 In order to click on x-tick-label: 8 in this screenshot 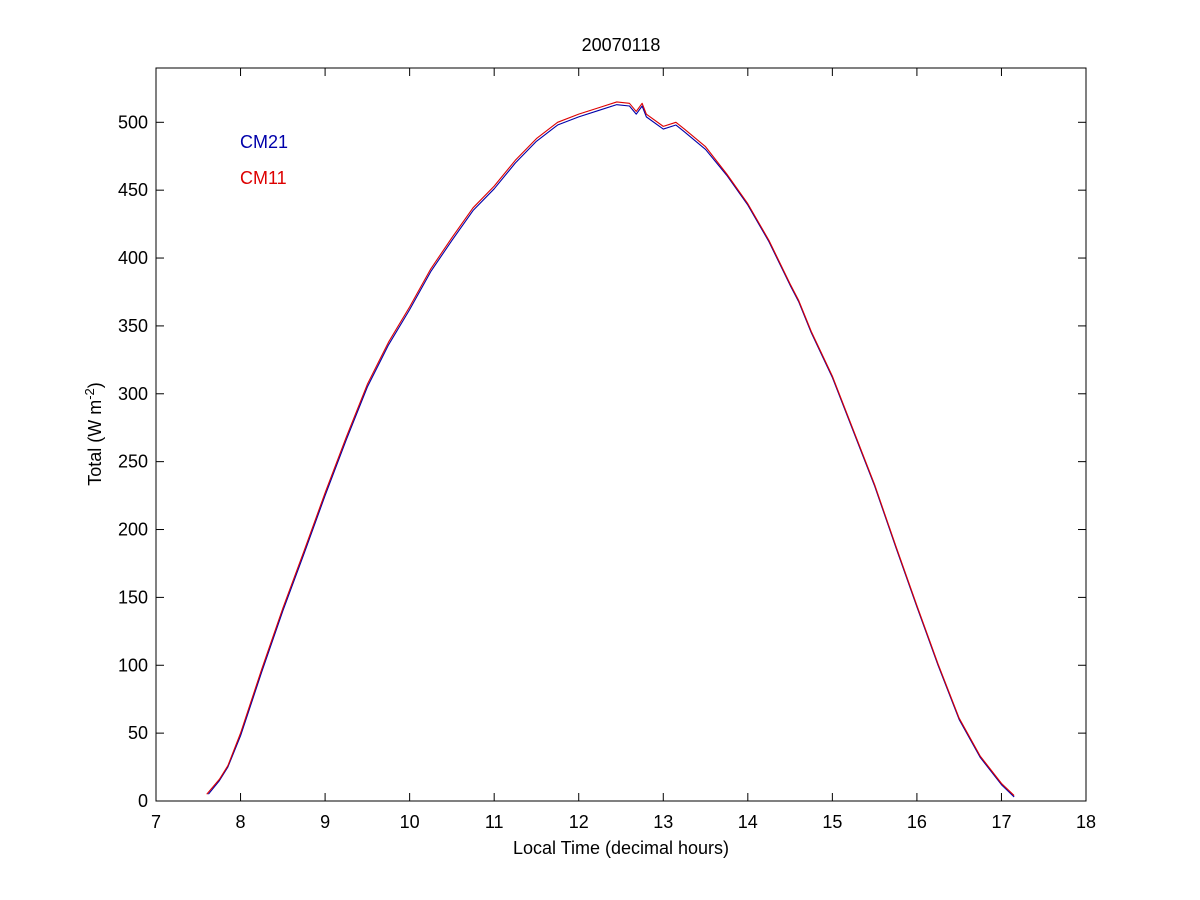, I will do `click(241, 822)`.